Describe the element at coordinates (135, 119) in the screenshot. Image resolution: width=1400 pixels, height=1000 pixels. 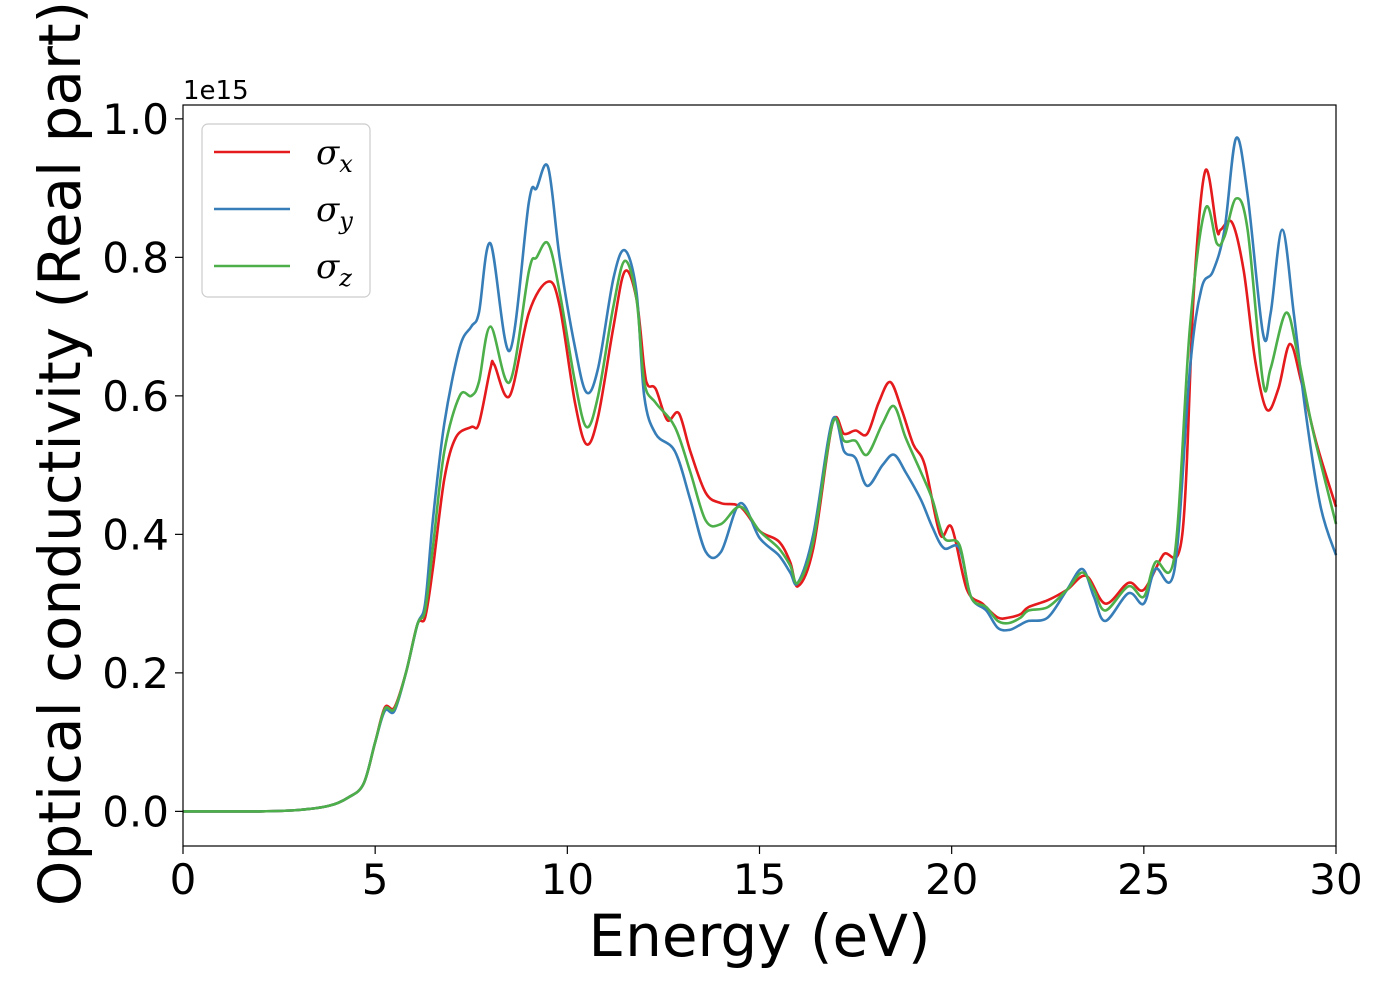
I see `y-tick-label: 1.0` at that location.